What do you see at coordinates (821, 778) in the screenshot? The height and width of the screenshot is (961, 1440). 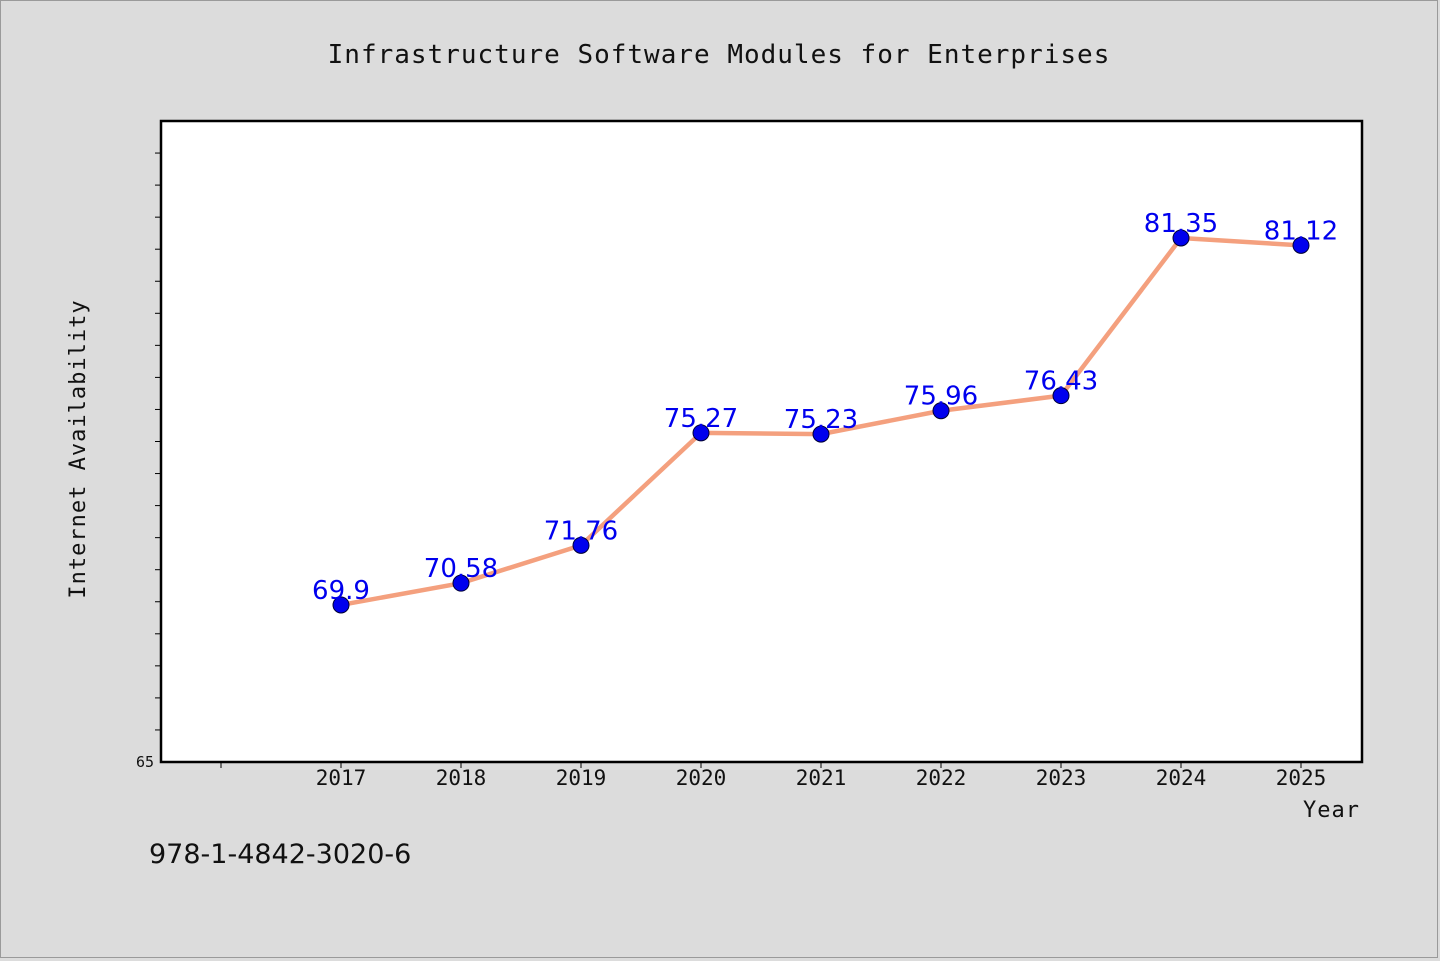 I see `x-tick-label: 2021` at bounding box center [821, 778].